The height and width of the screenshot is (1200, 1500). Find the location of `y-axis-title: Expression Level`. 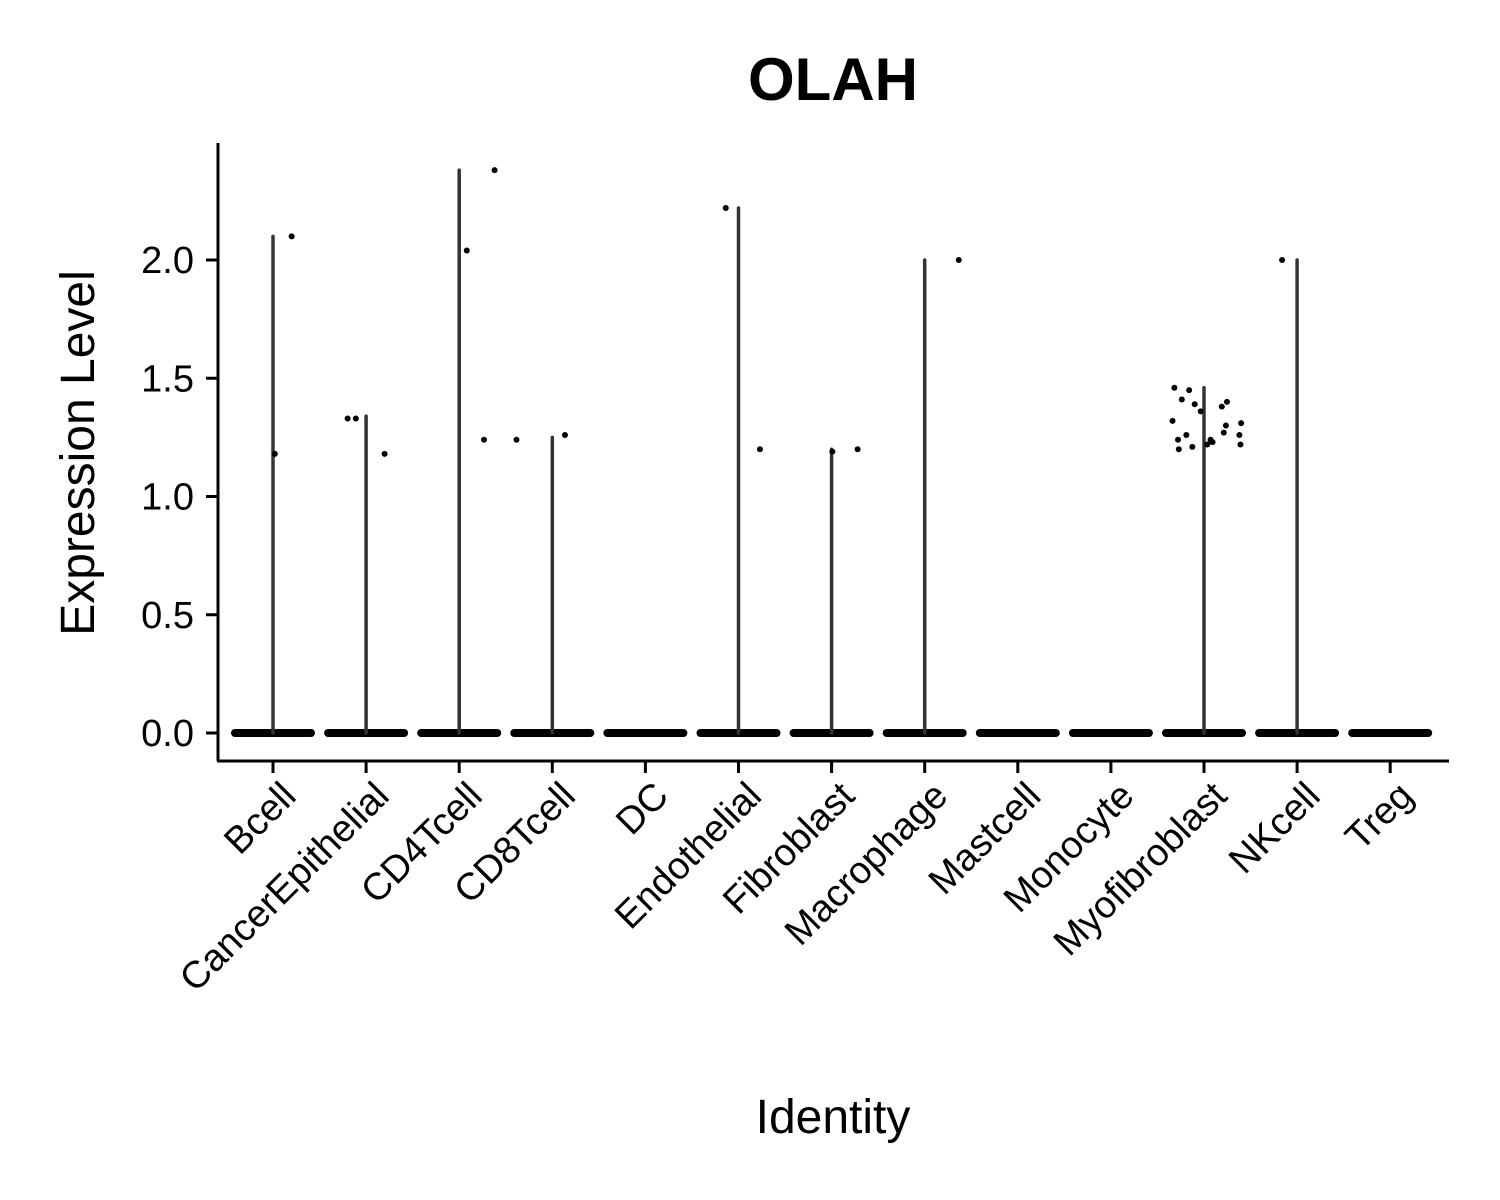

y-axis-title: Expression Level is located at coordinates (78, 453).